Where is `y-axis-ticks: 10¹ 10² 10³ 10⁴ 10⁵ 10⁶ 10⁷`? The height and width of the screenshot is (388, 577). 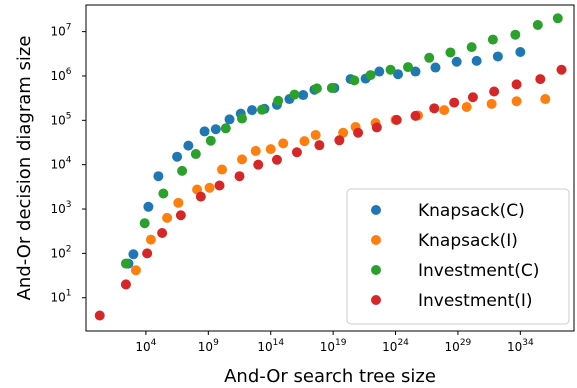 y-axis-ticks: 10¹ 10² 10³ 10⁴ 10⁵ 10⁶ 10⁷ is located at coordinates (68, 164).